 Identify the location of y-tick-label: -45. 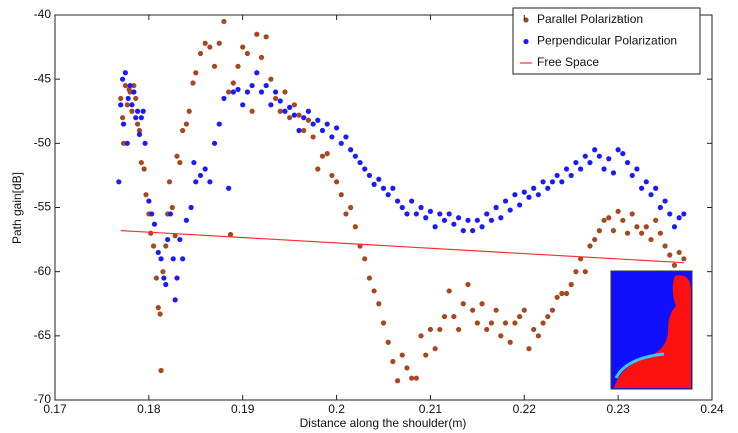
(43, 78).